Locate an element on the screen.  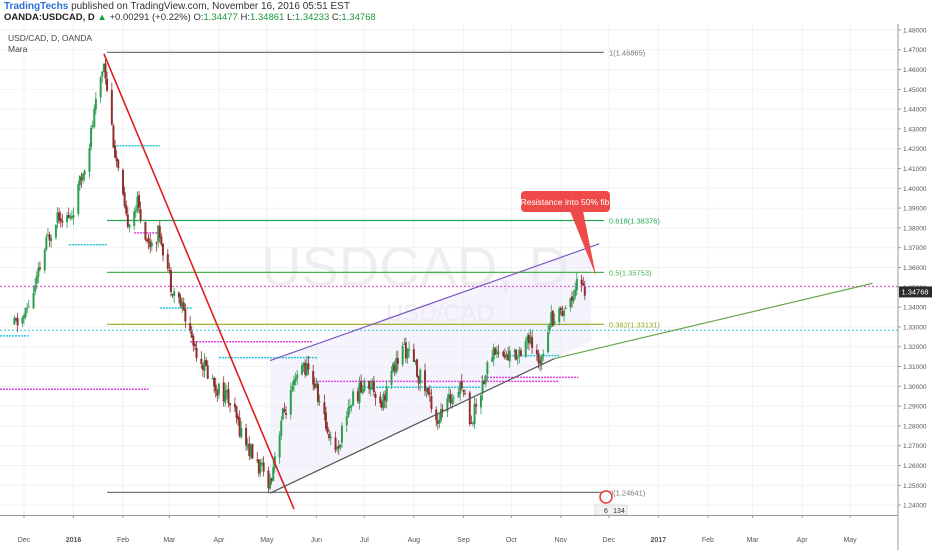
open-value: 1.34477 is located at coordinates (220, 17).